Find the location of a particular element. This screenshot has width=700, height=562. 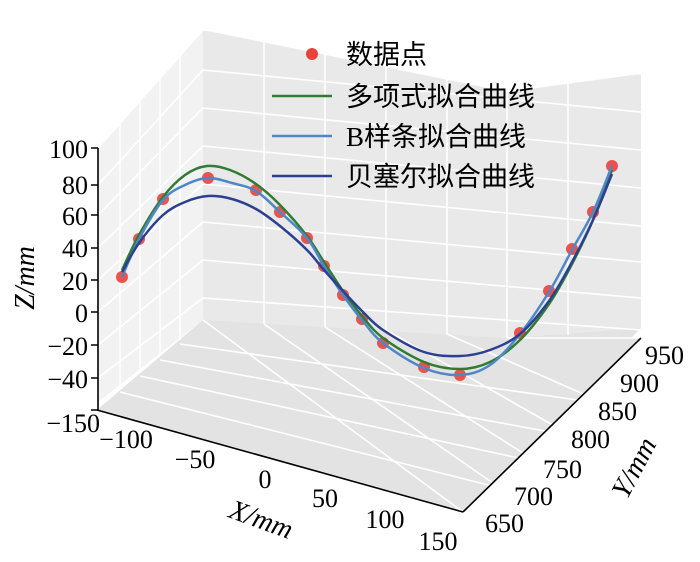

x-tick-label: 0 is located at coordinates (265, 479).